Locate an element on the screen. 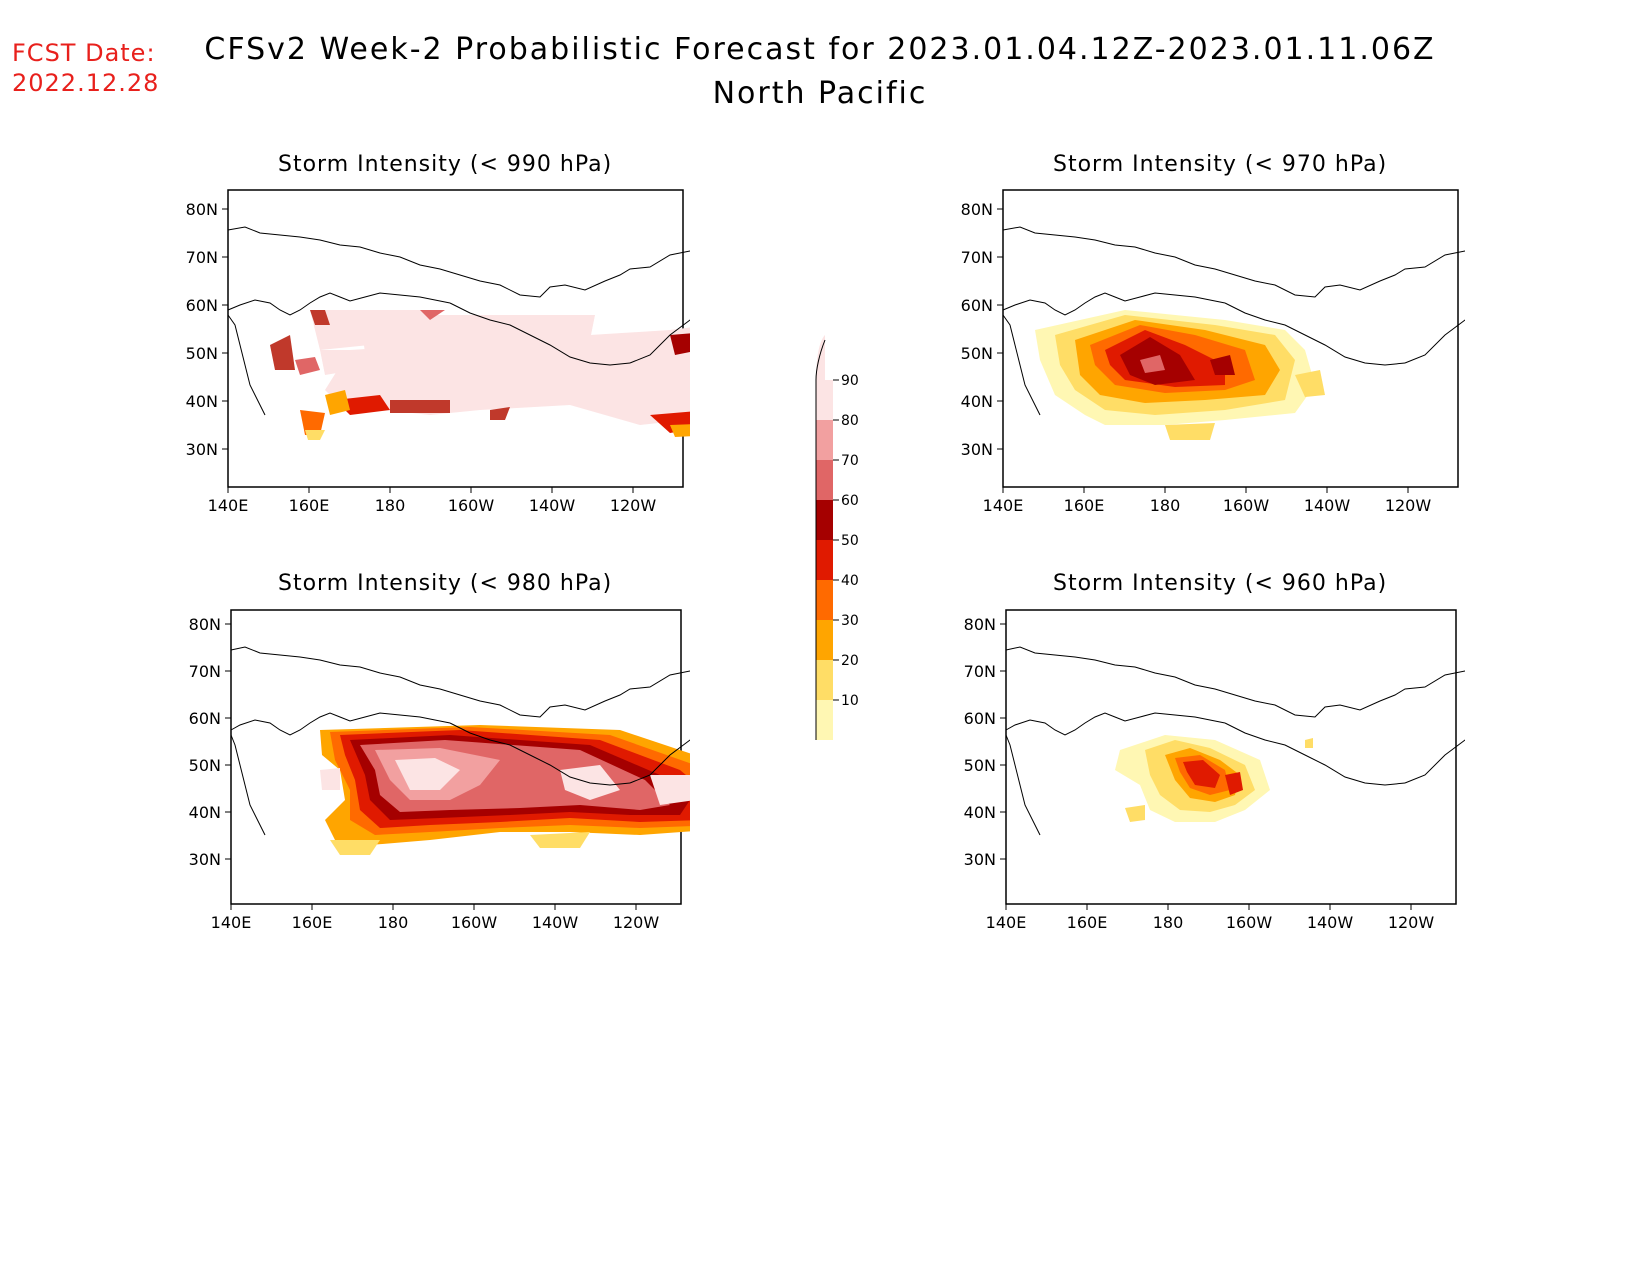  colorbar-label-50: 50 is located at coordinates (850, 541).